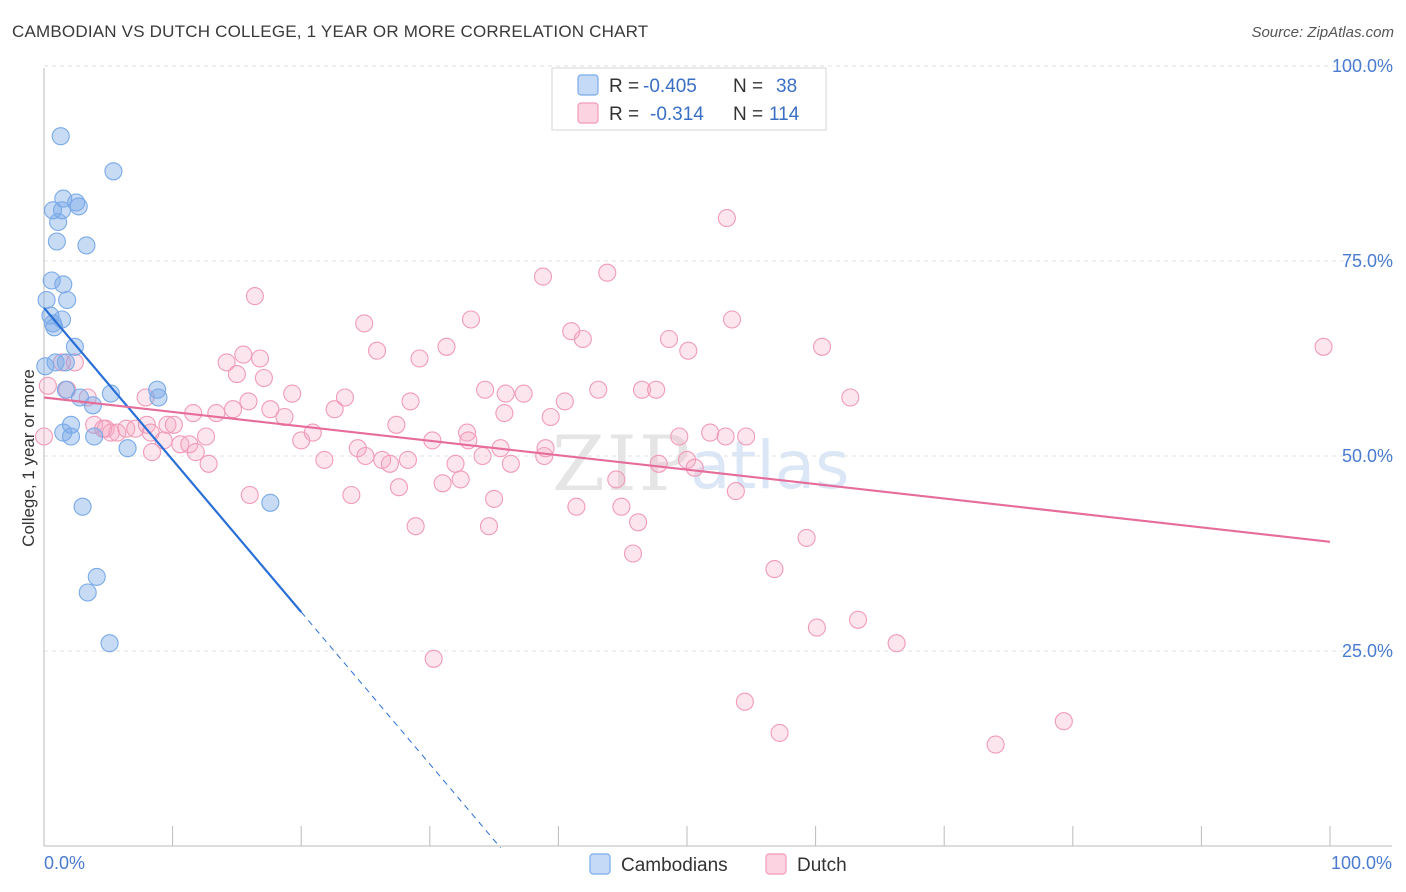 This screenshot has height=892, width=1406. I want to click on legend-n-value-cambodians: 38, so click(786, 86).